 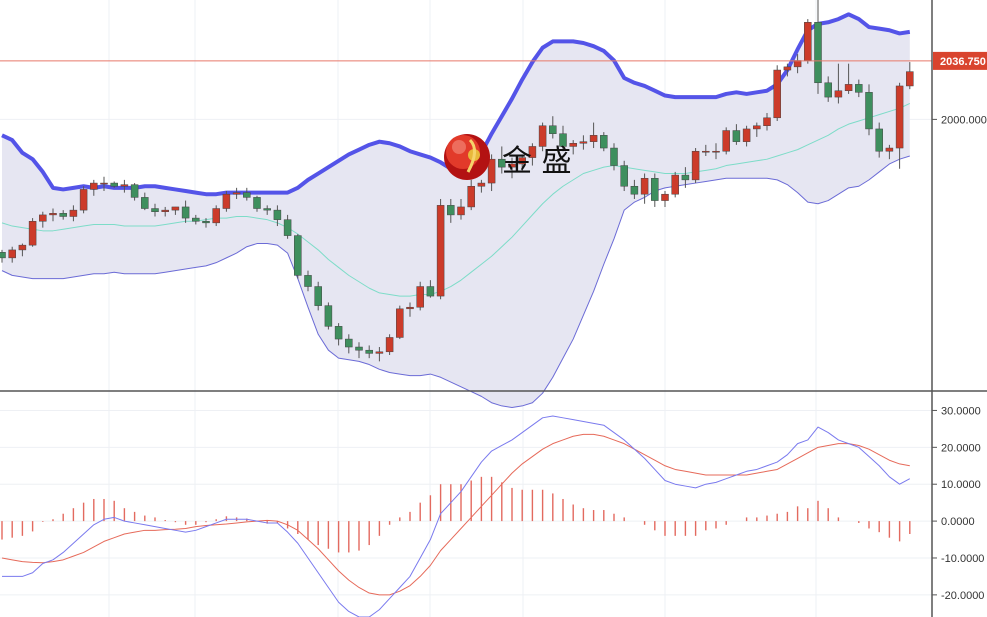 I want to click on y-tick-label: -10.0000, so click(x=962, y=559).